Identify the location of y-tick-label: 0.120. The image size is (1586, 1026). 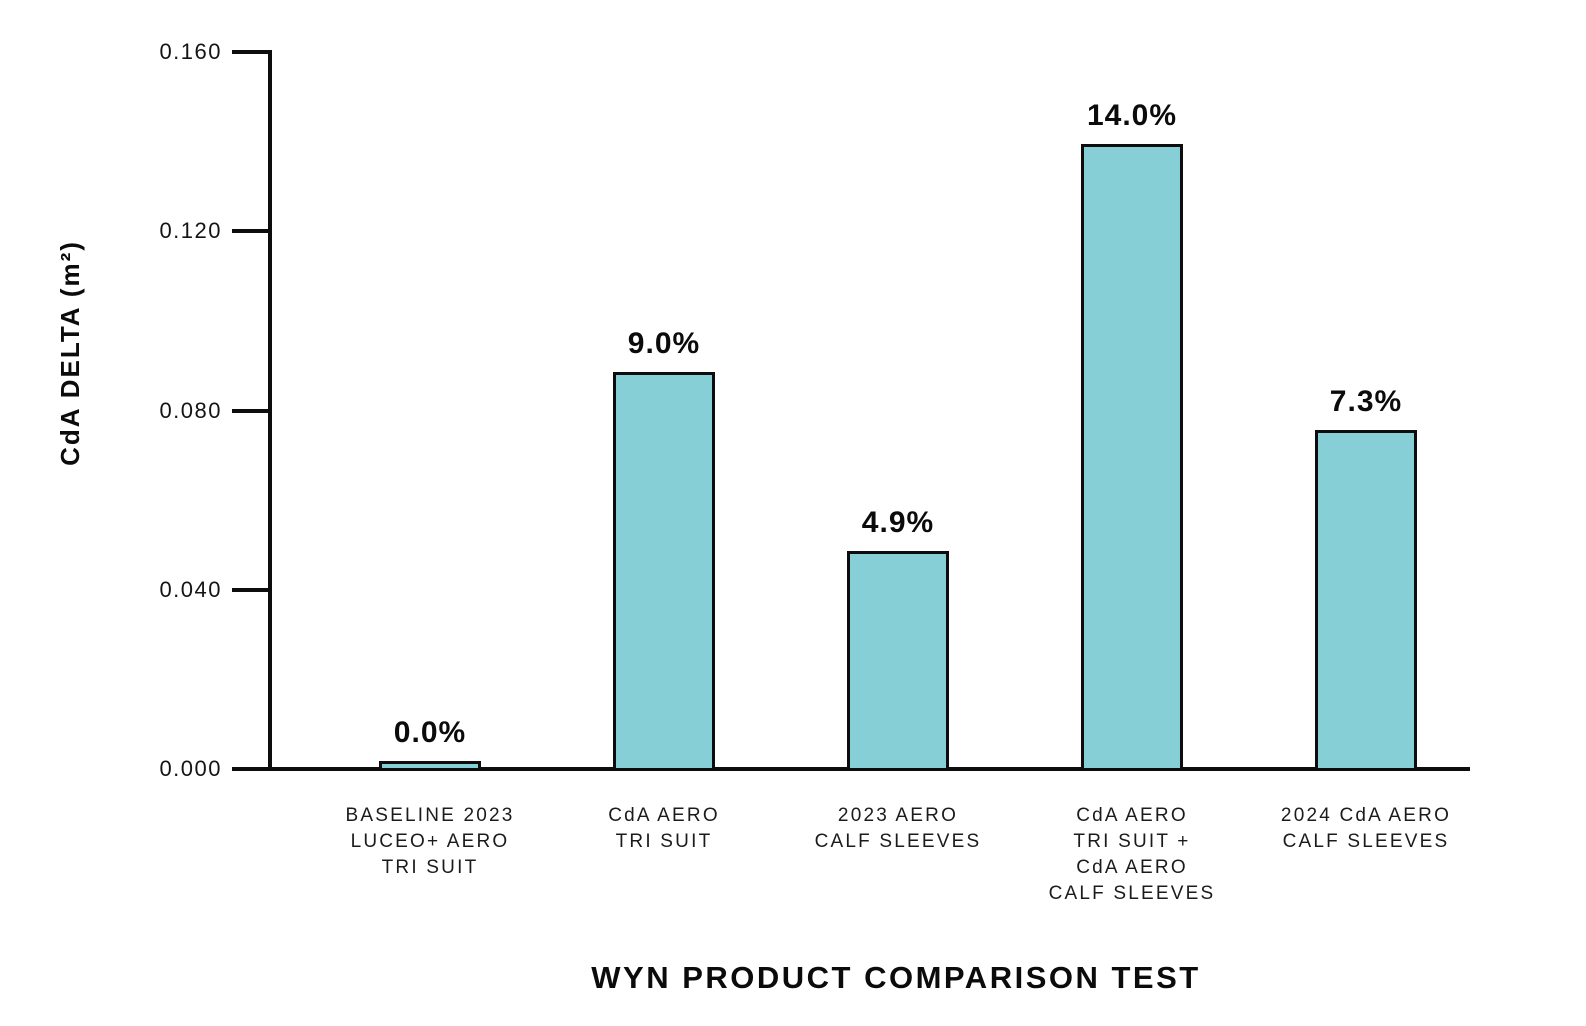
(190, 231).